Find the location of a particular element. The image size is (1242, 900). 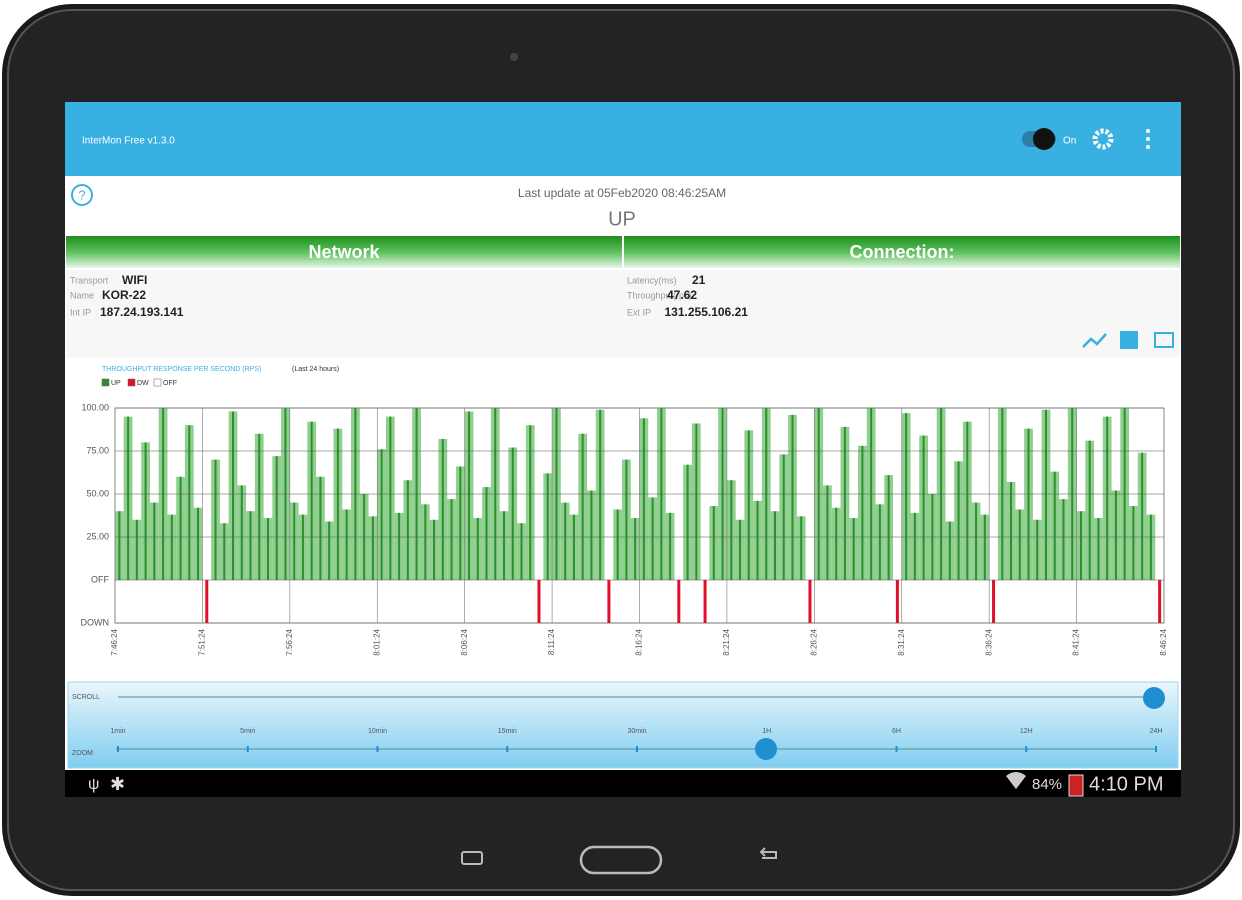

zoom-step-label: 6H is located at coordinates (896, 731).